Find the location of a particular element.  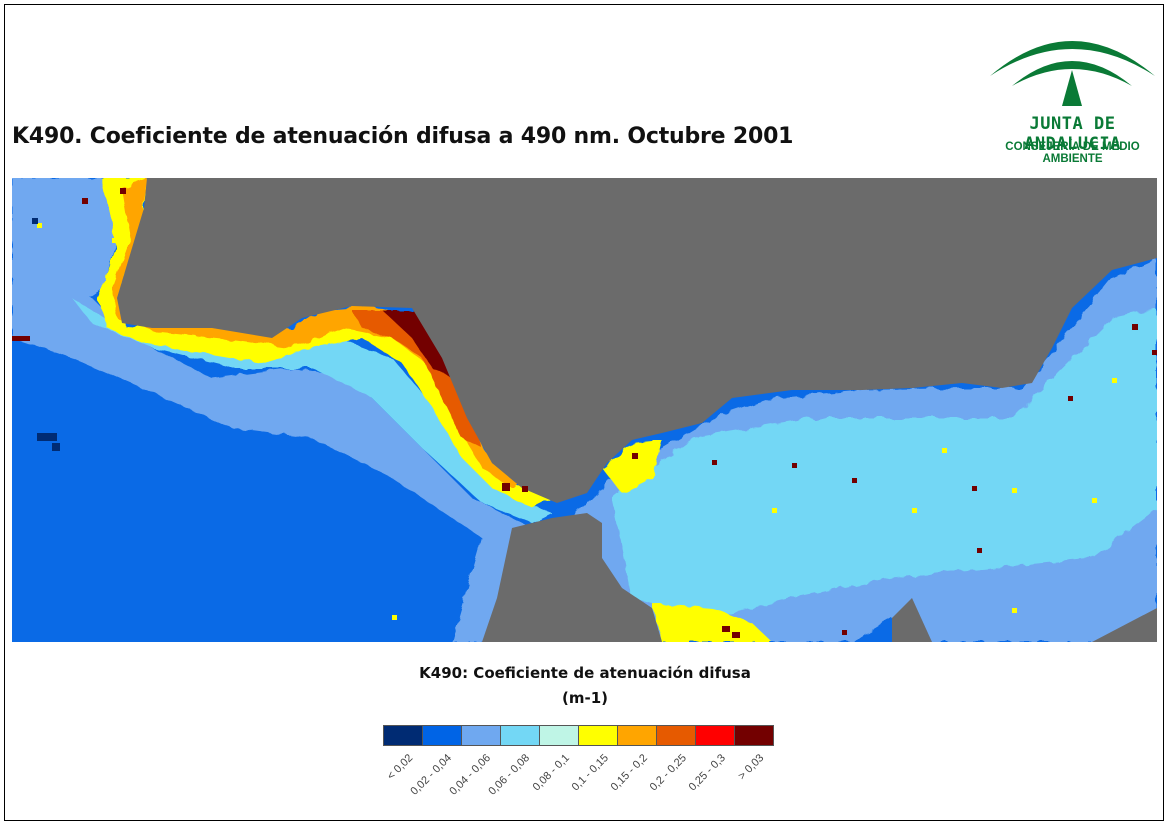

legend-unit: (m-1) is located at coordinates (584, 698).